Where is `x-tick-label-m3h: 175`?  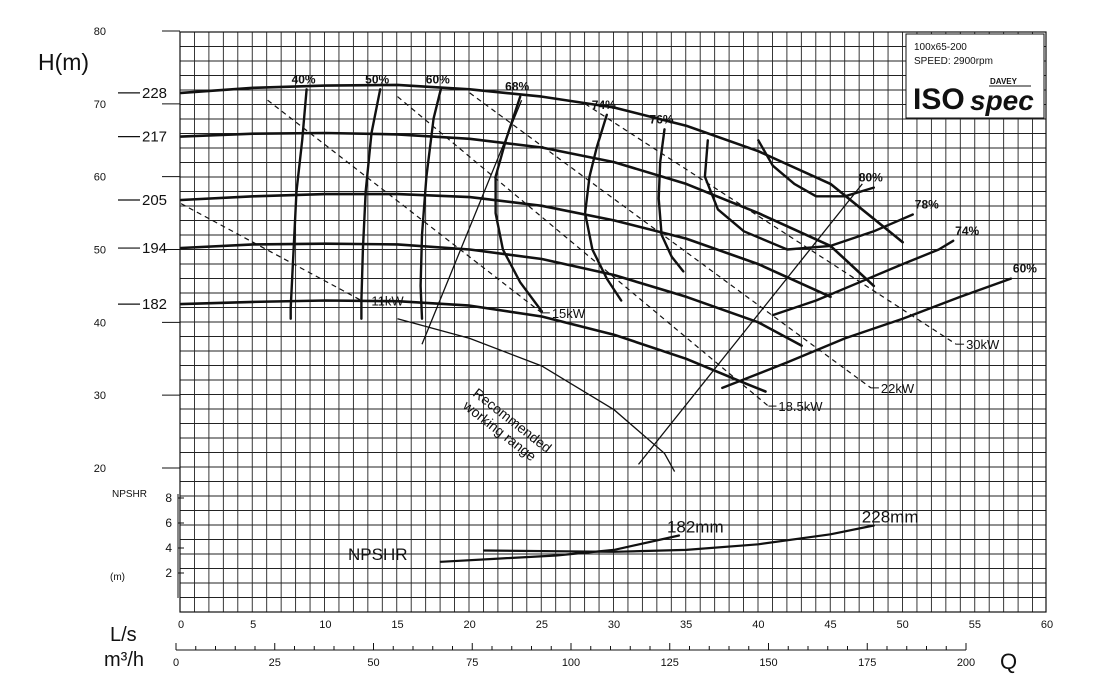 x-tick-label-m3h: 175 is located at coordinates (867, 663).